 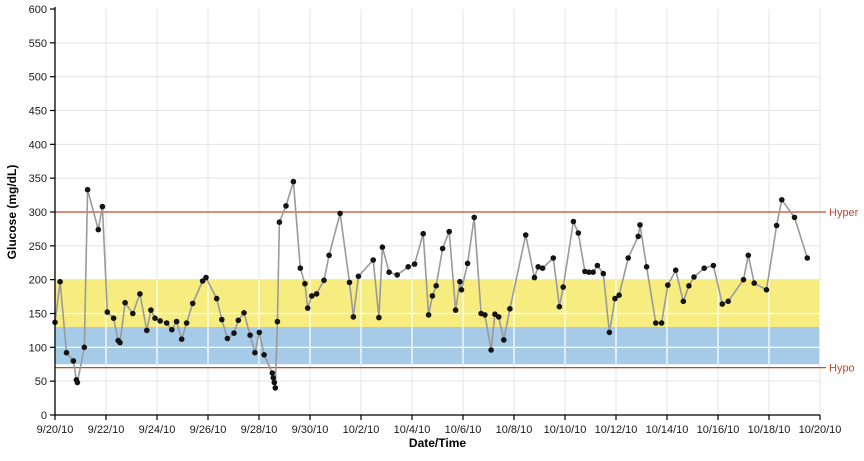 I want to click on ref-label-hypo: Hypo, so click(x=842, y=369).